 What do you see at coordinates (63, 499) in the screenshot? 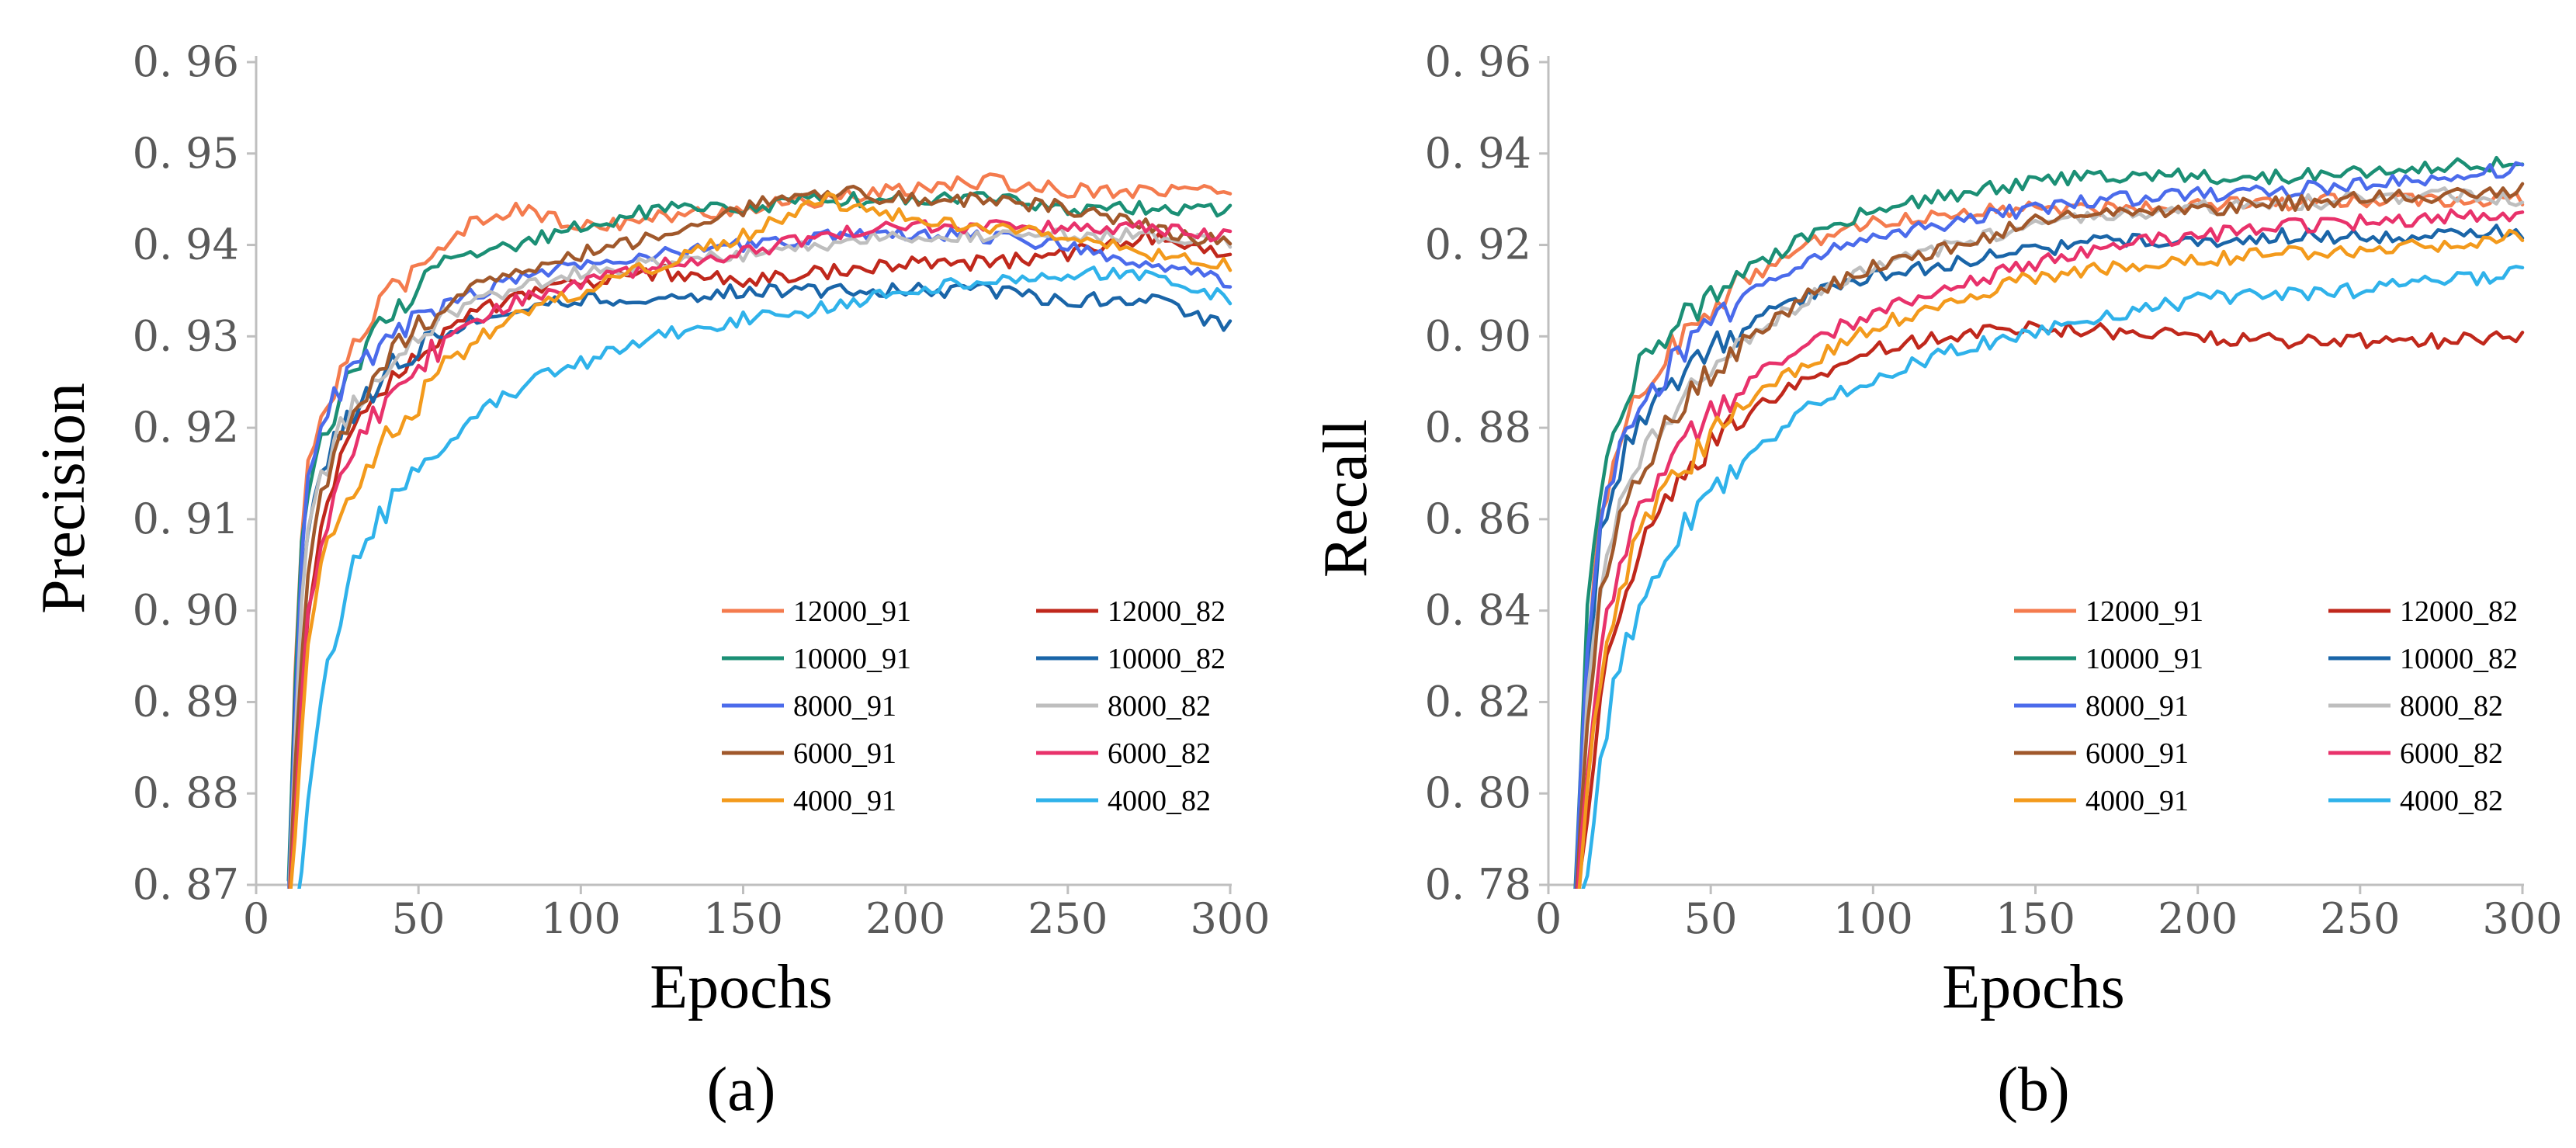
I see `y-axis-title: Precision` at bounding box center [63, 499].